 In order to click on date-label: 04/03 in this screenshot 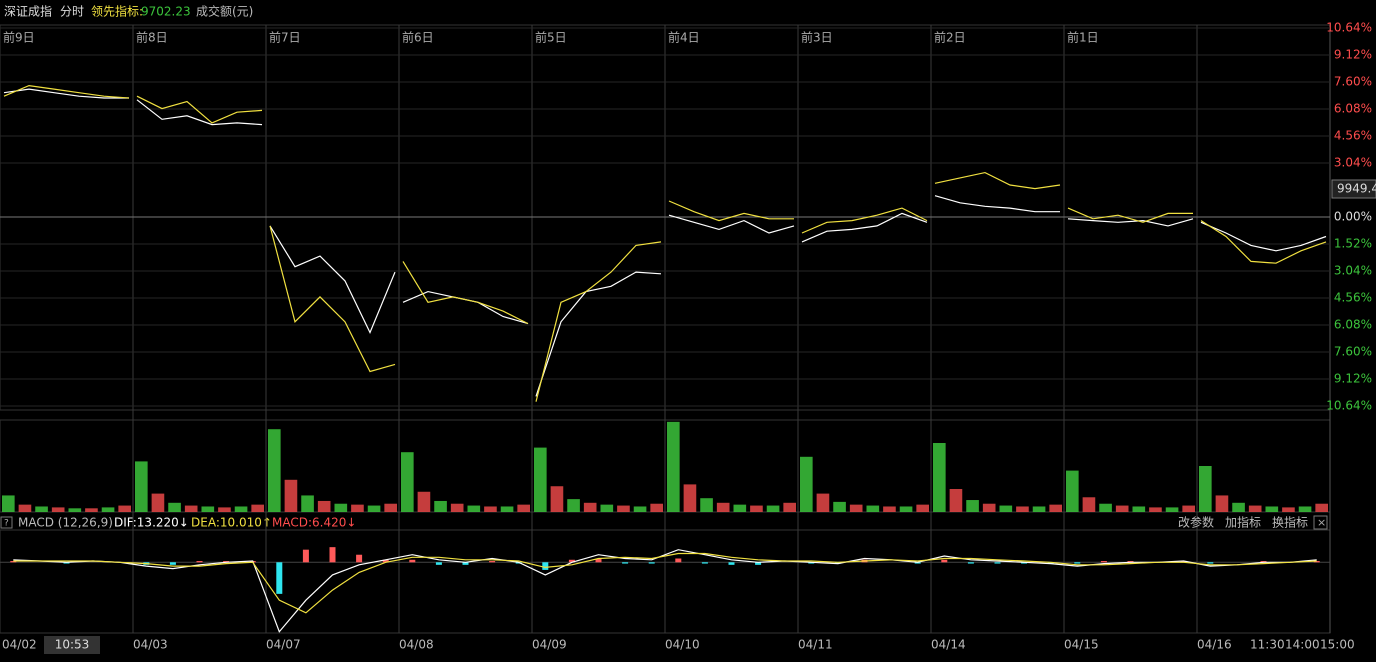, I will do `click(150, 645)`.